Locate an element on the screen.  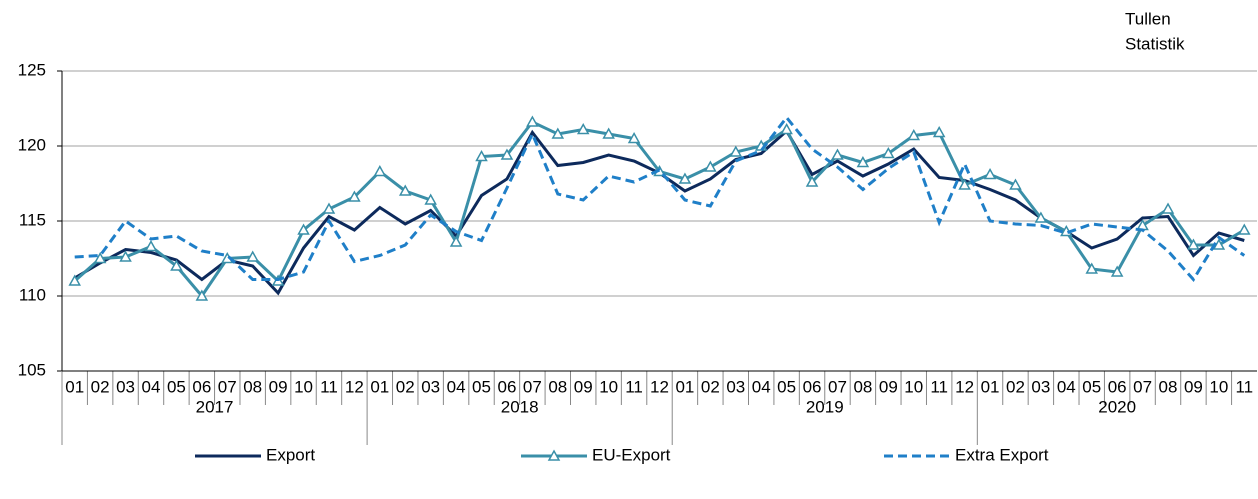
annotation: Statistik is located at coordinates (1155, 43).